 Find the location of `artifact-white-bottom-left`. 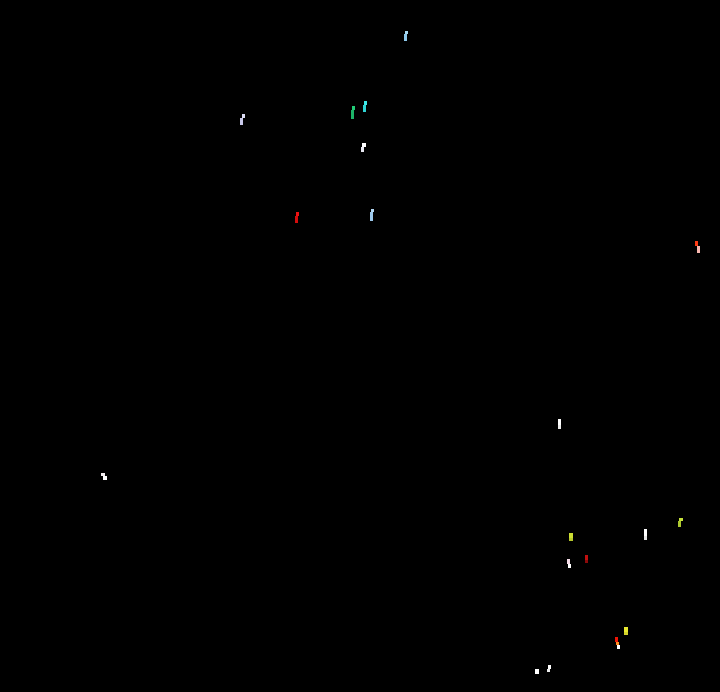

artifact-white-bottom-left is located at coordinates (537, 671).